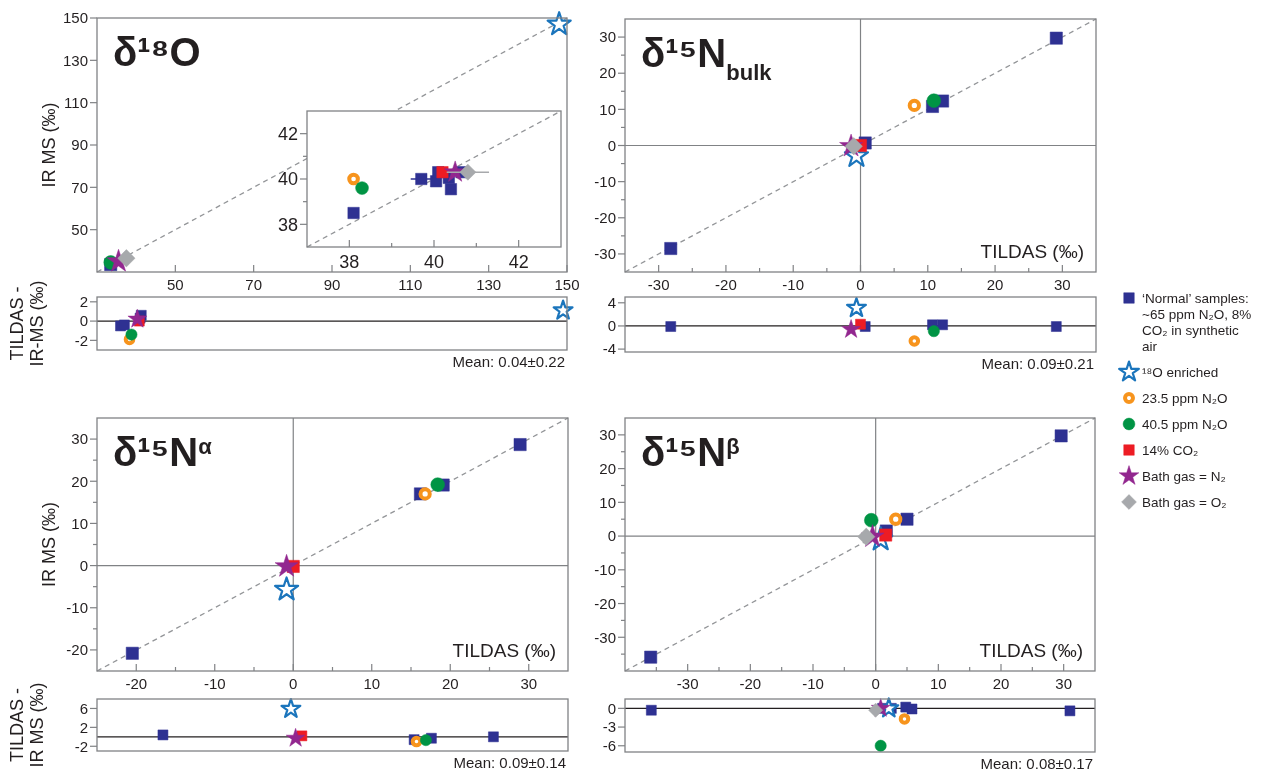 The width and height of the screenshot is (1273, 771). What do you see at coordinates (349, 262) in the screenshot?
I see `x-tick-label: 38` at bounding box center [349, 262].